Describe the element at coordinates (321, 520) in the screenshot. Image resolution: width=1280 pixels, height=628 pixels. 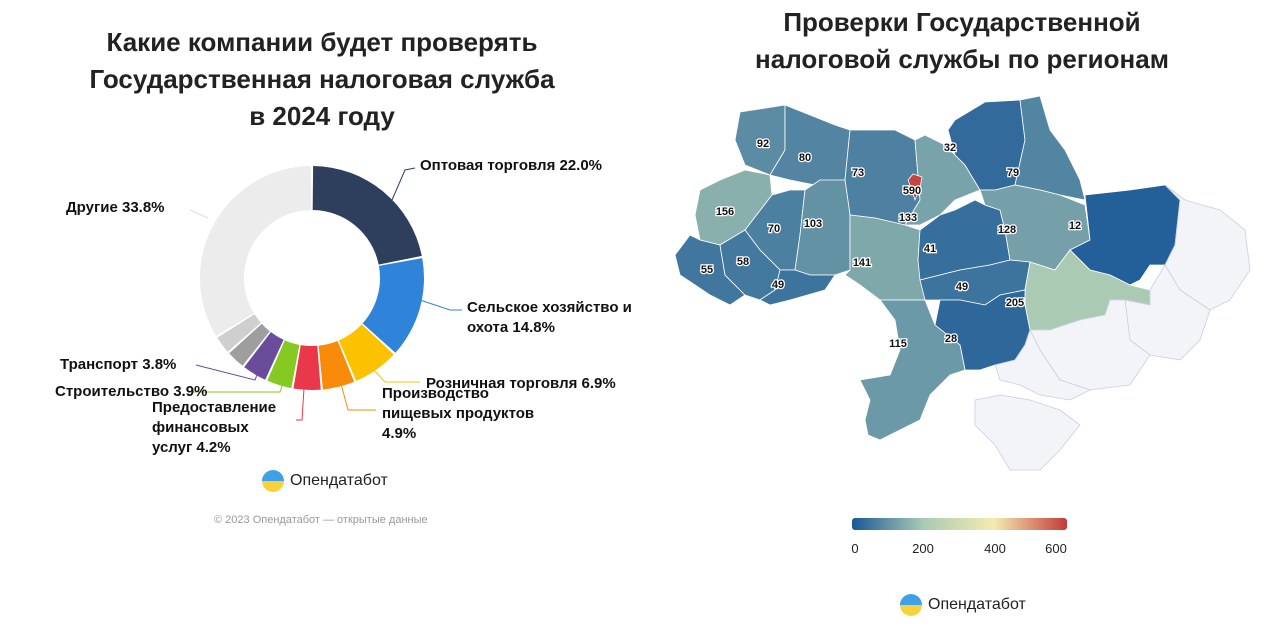
I see `copyright: © 2023 Опендатабот — открытые данные` at that location.